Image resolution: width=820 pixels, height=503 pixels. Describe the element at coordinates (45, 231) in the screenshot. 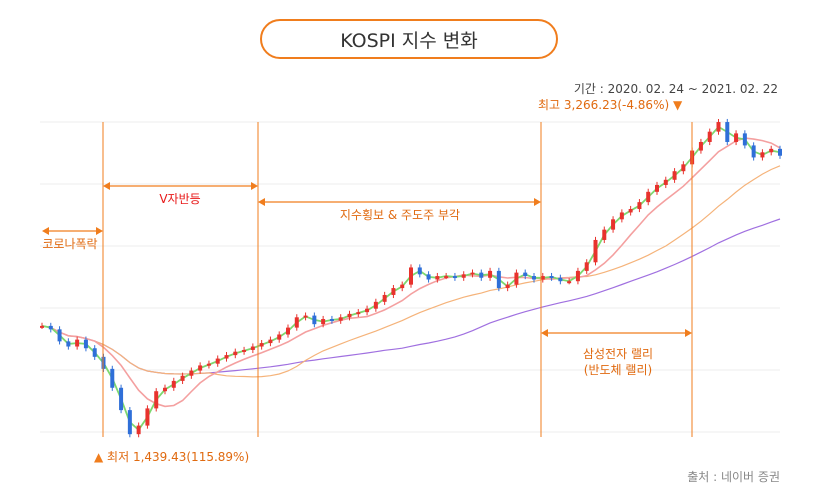

I see `covid-crash-arrow-head-left` at that location.